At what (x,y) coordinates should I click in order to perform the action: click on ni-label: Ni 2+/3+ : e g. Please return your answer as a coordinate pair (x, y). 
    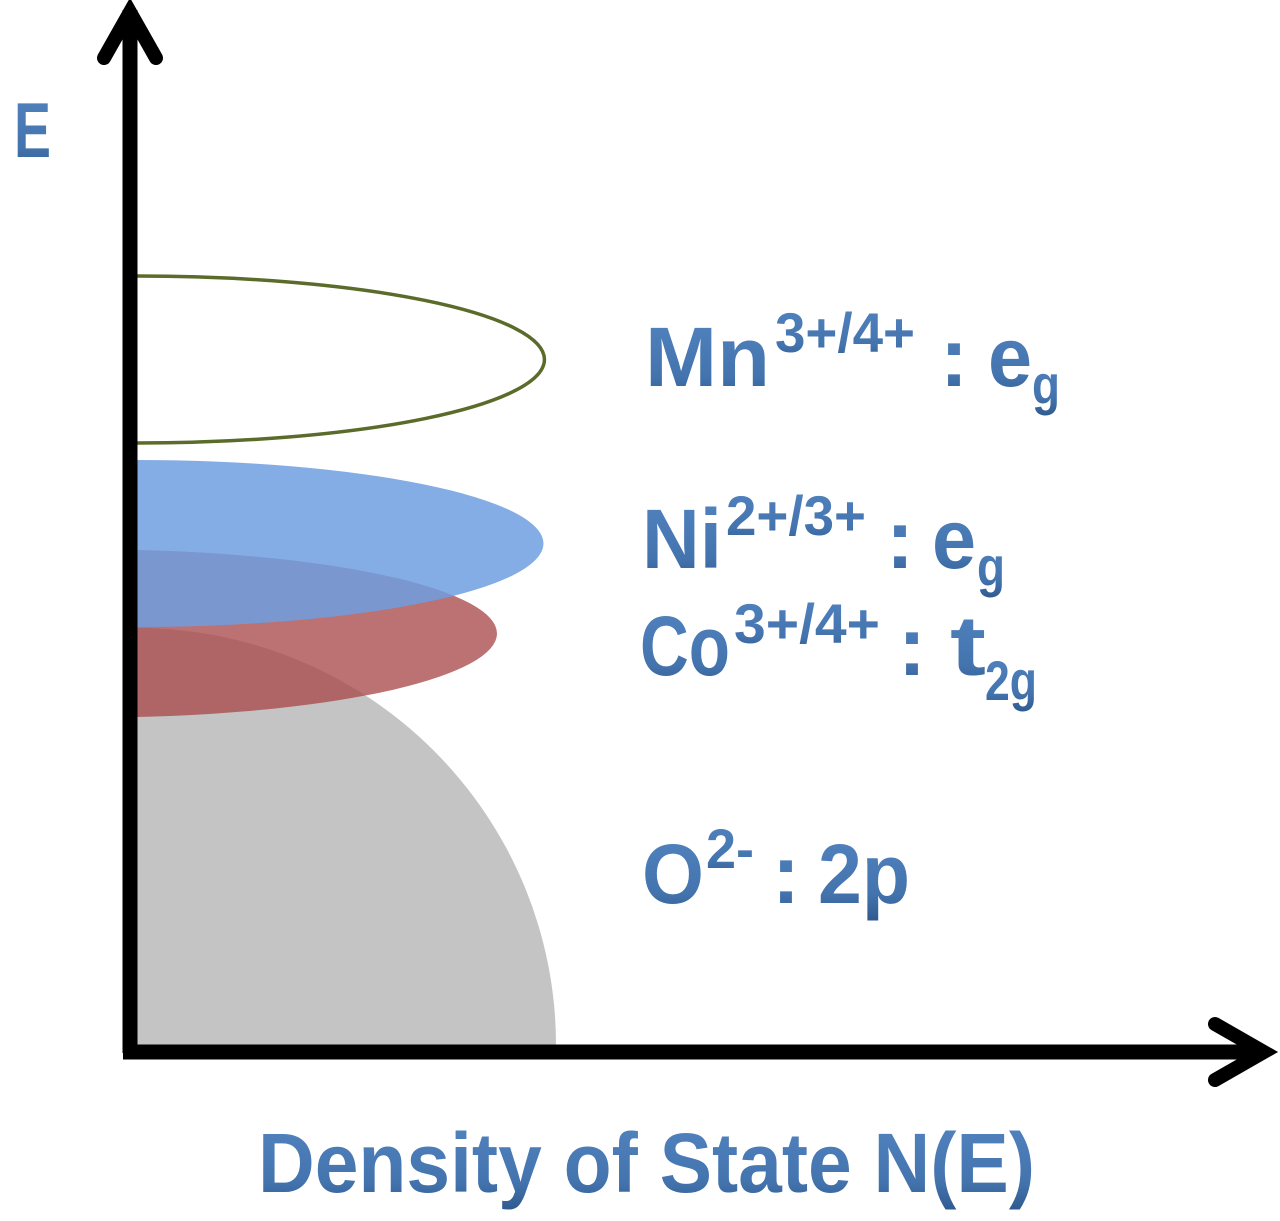
    Looking at the image, I should click on (823, 541).